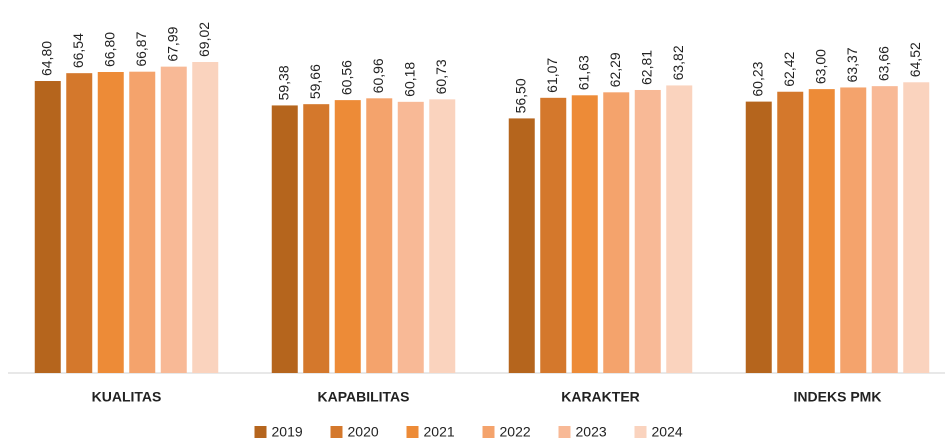 The image size is (945, 441). I want to click on data-label: 61,07, so click(552, 75).